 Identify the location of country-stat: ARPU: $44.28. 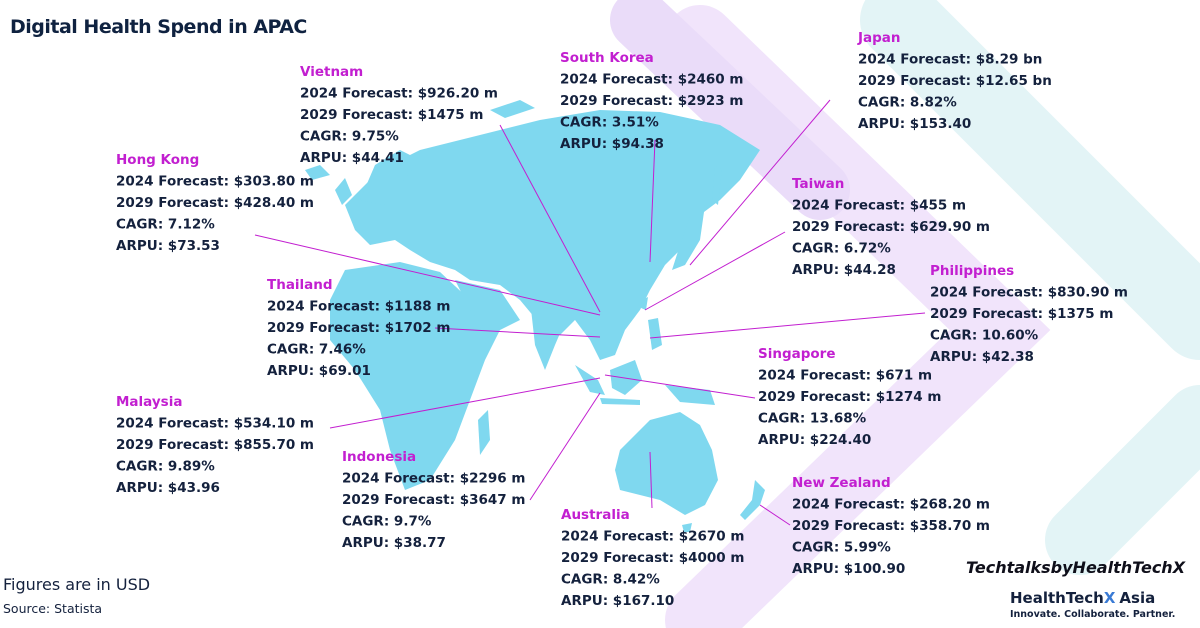
(844, 270).